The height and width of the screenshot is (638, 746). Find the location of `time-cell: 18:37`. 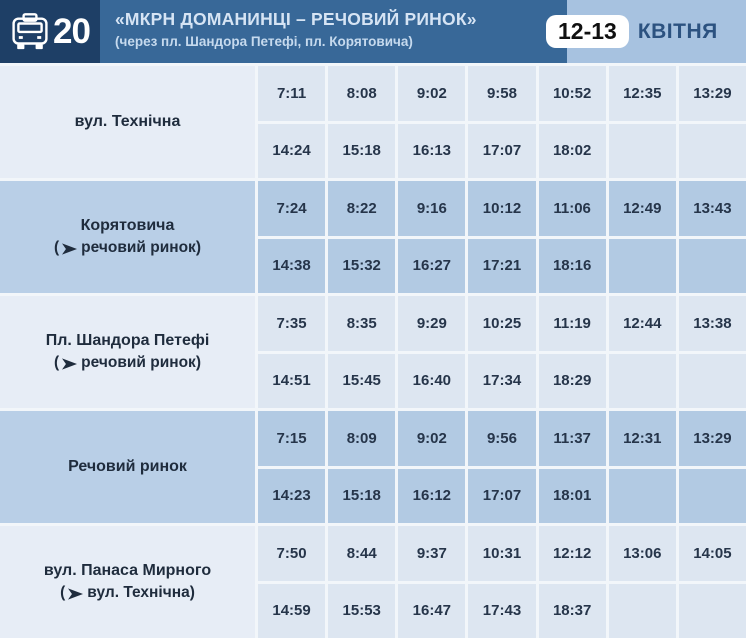

time-cell: 18:37 is located at coordinates (572, 610).